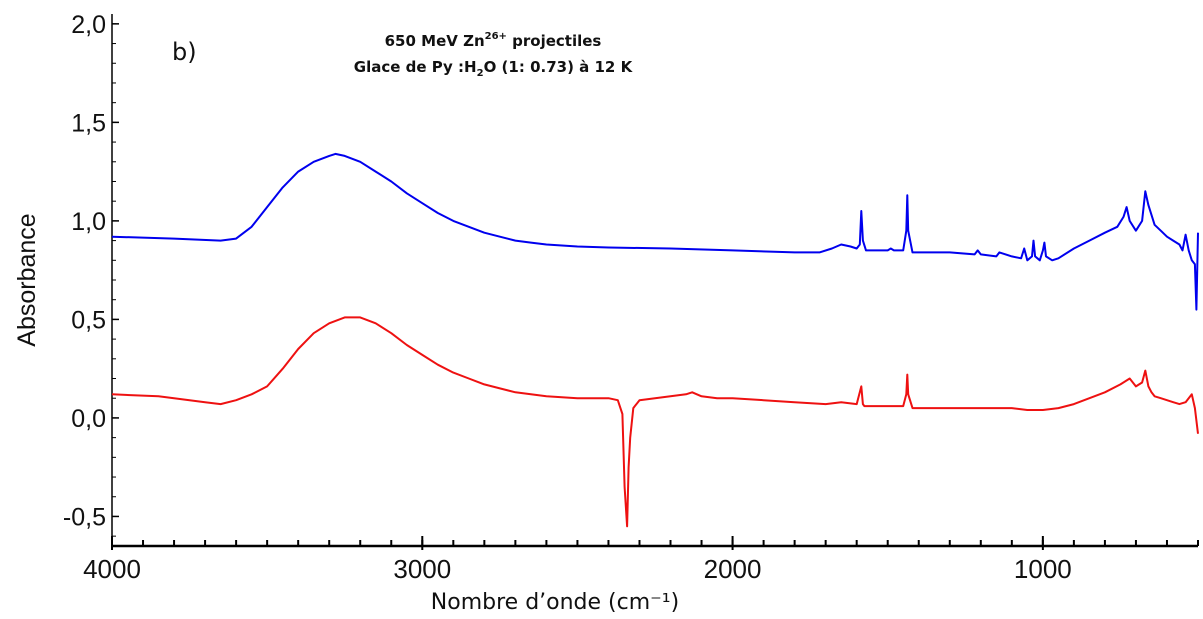 The image size is (1203, 619). Describe the element at coordinates (577, 560) in the screenshot. I see `x-ticks: 4000 3000 2000 1000` at that location.